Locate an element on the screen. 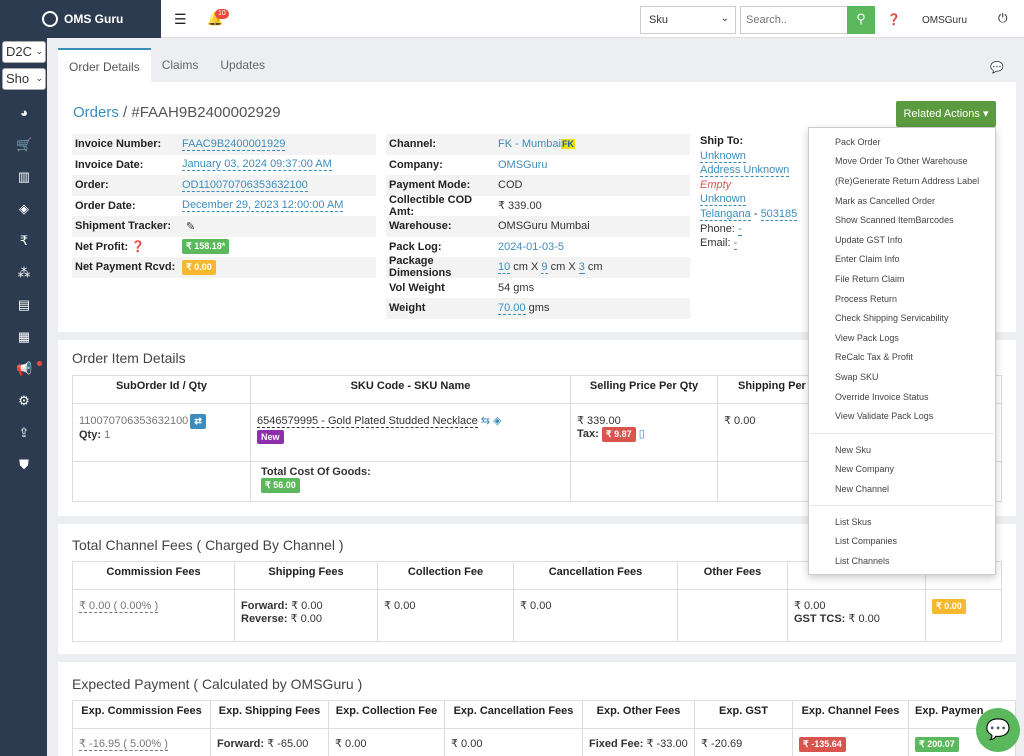 This screenshot has height=756, width=1024. chat-button: 💬 is located at coordinates (998, 730).